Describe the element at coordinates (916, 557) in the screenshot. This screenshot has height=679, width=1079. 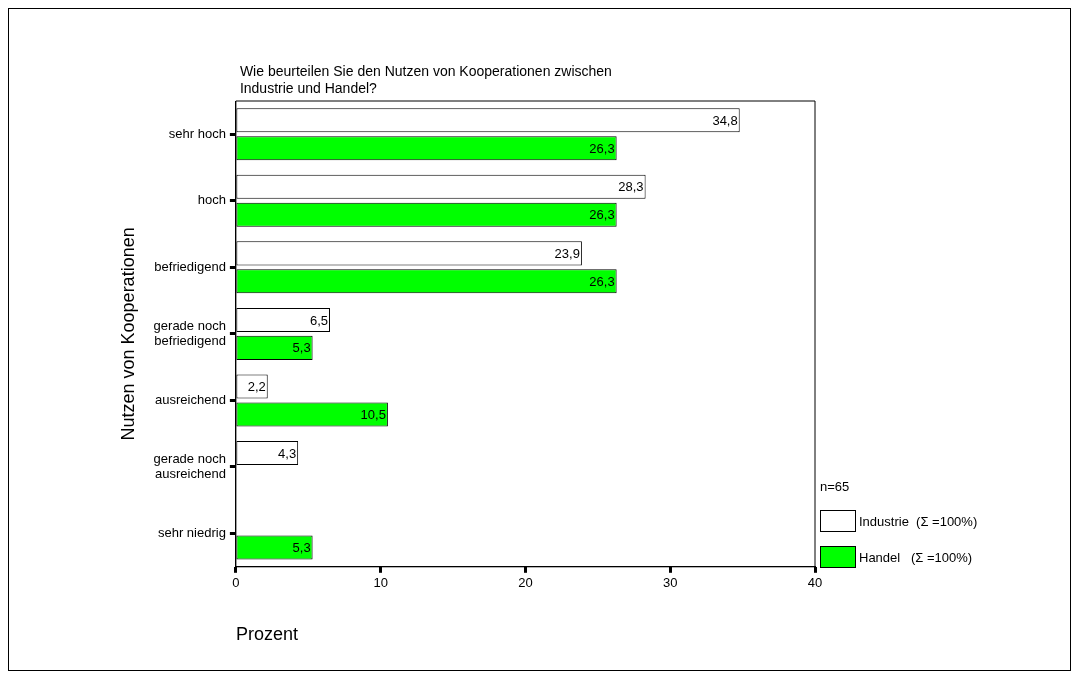
I see `legend-label: Handel (Σ =100%)` at that location.